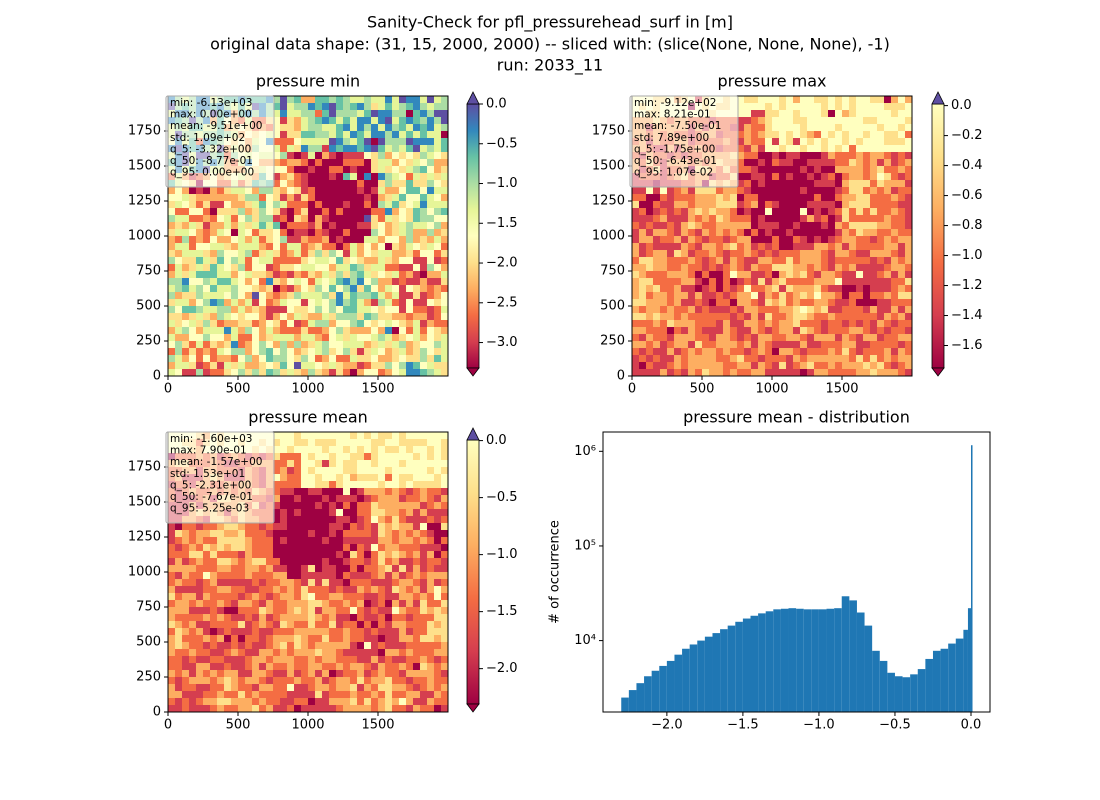 The height and width of the screenshot is (800, 1100). Describe the element at coordinates (148, 341) in the screenshot. I see `y-tick-label: 250` at that location.